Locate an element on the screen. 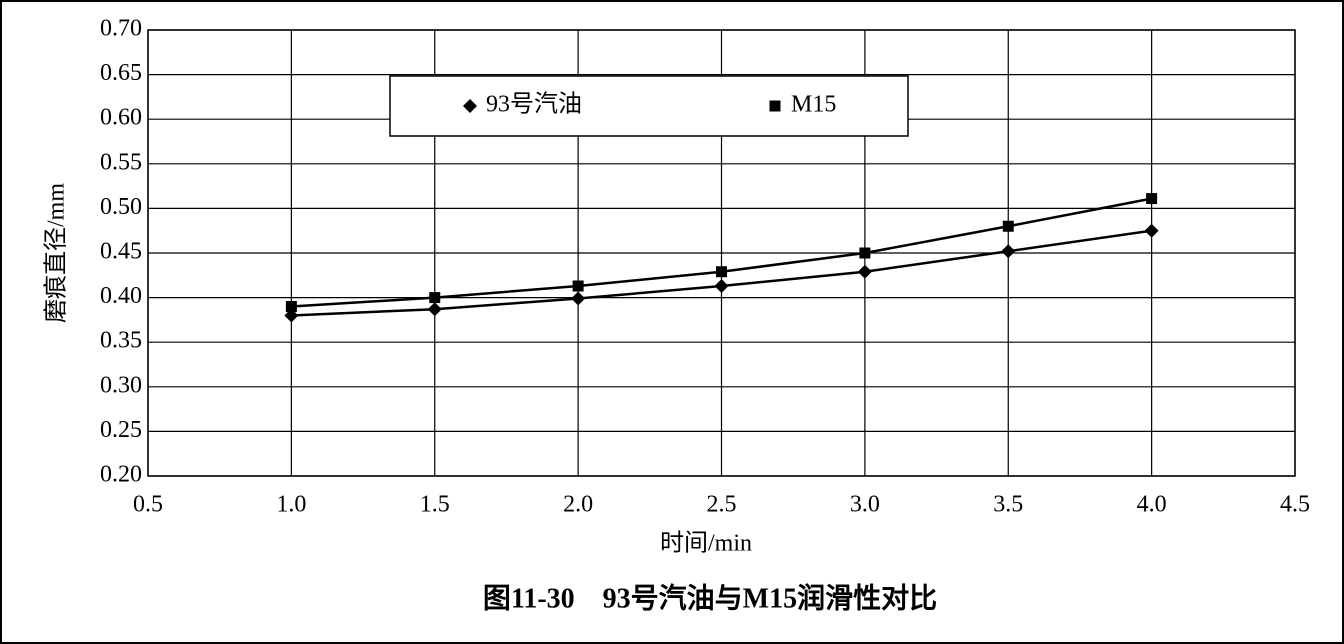 The height and width of the screenshot is (644, 1344). x-tick-label: 1.5 is located at coordinates (435, 505).